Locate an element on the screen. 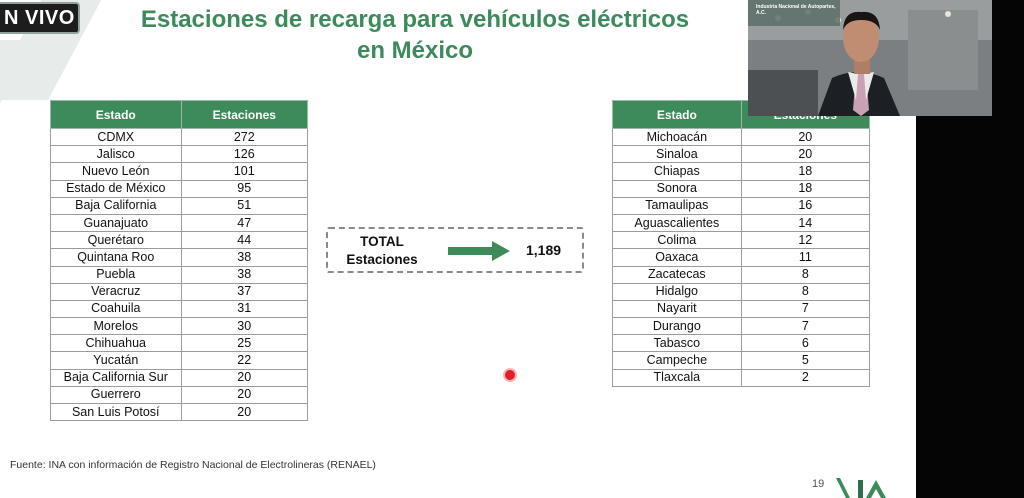 The height and width of the screenshot is (498, 1024). state-name-cell: Baja California Sur is located at coordinates (116, 377).